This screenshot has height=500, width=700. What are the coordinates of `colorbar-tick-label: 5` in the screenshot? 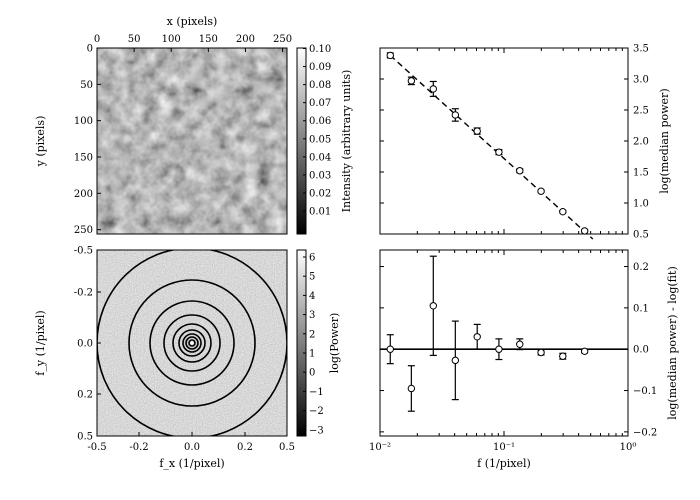 It's located at (312, 277).